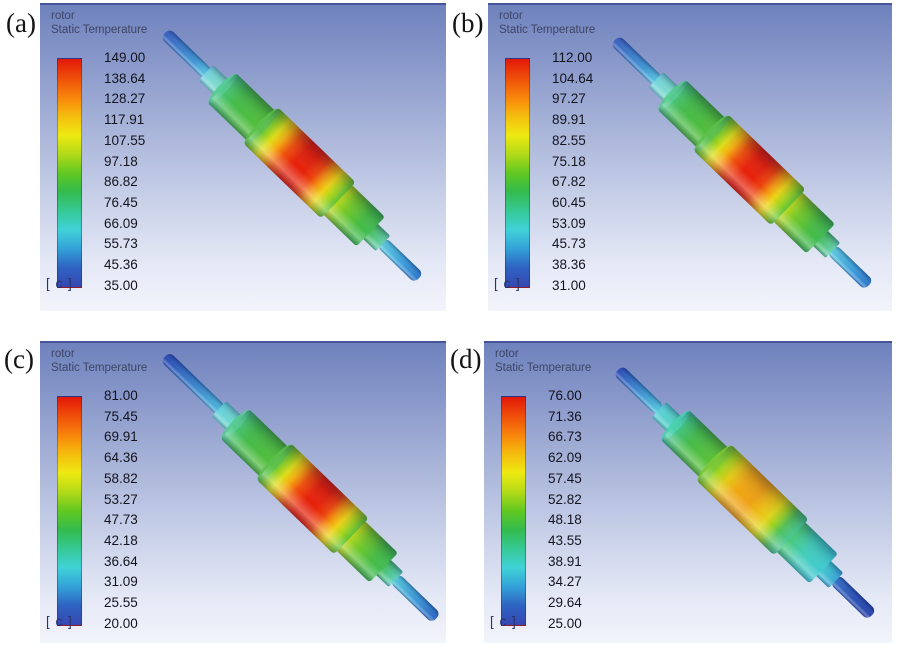 The image size is (900, 653). I want to click on legend-value: 89.91, so click(569, 120).